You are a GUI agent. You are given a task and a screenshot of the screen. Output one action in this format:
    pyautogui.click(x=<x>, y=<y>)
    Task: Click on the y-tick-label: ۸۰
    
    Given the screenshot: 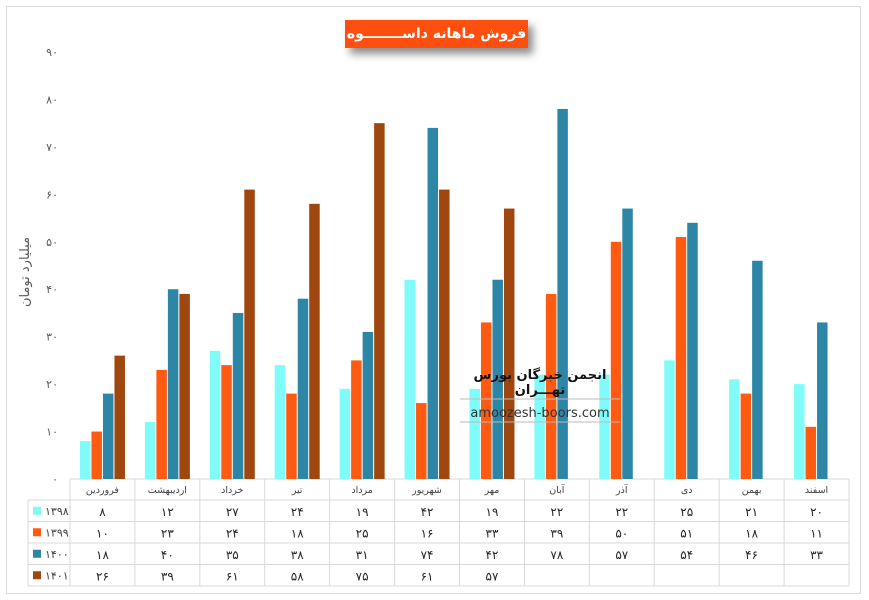 What is the action you would take?
    pyautogui.click(x=52, y=99)
    